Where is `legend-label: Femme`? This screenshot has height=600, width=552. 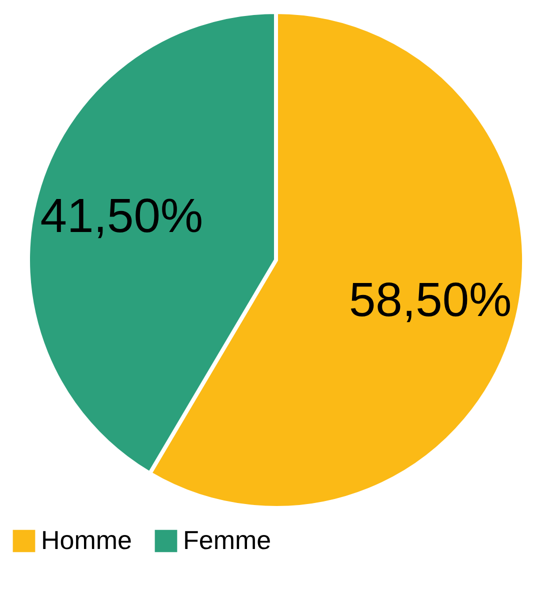
legend-label: Femme is located at coordinates (227, 540).